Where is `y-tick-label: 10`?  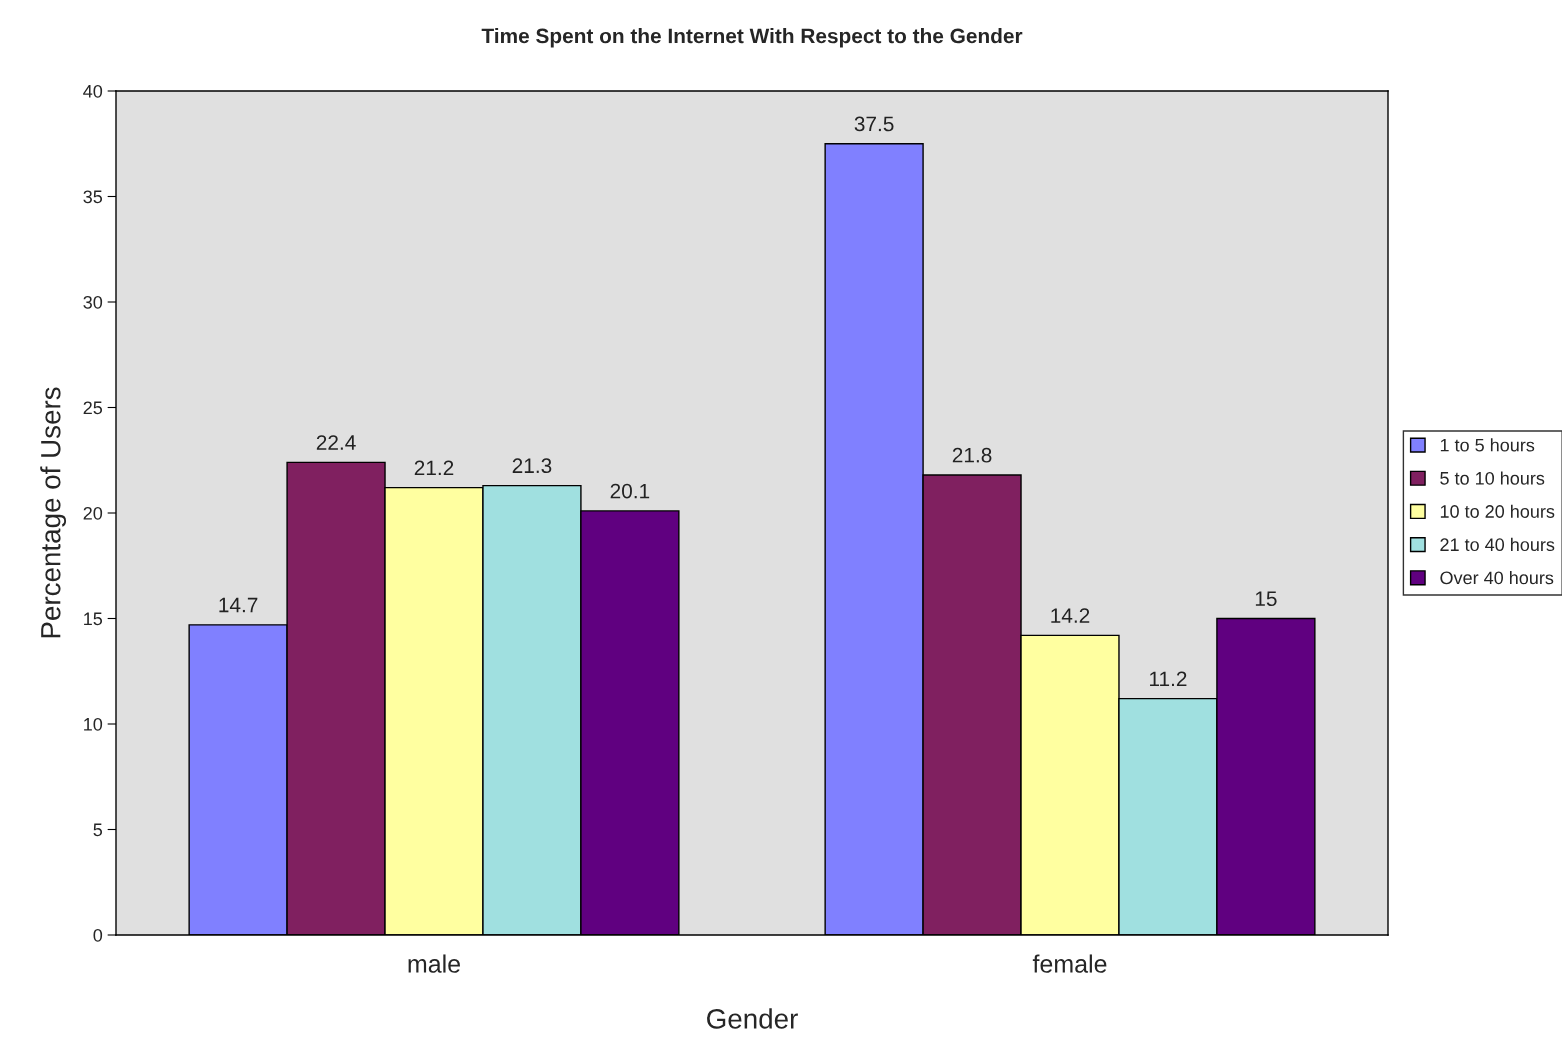
y-tick-label: 10 is located at coordinates (93, 724).